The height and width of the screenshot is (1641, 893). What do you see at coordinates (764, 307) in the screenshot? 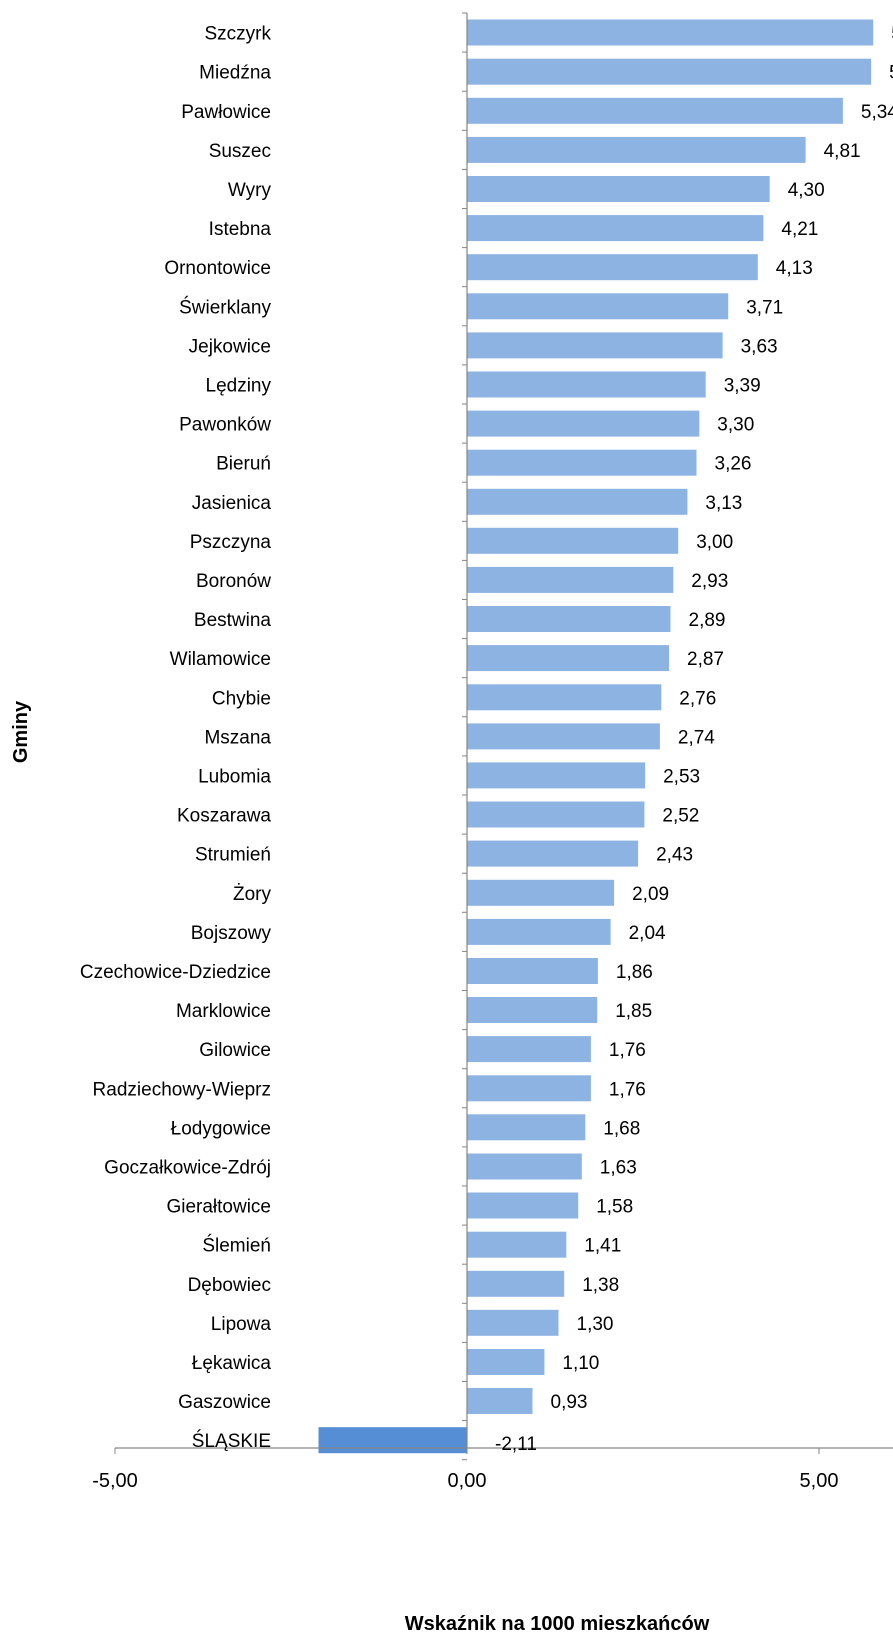
I see `value-label: 3,71` at bounding box center [764, 307].